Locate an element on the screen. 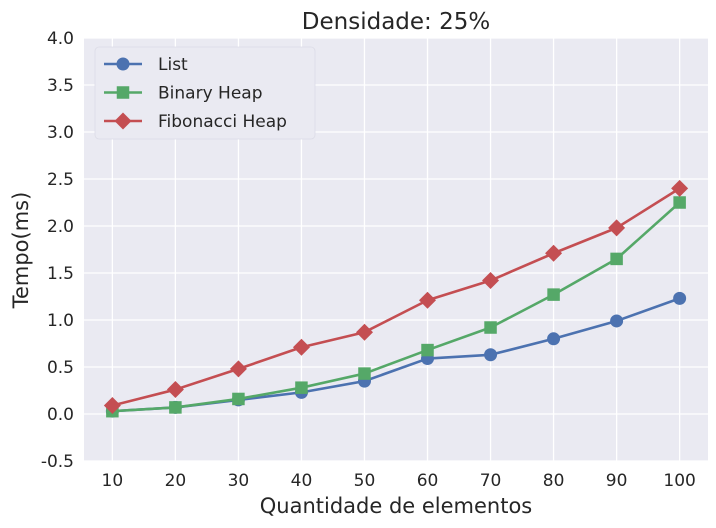  y-tick-label: 3.0 is located at coordinates (60, 133).